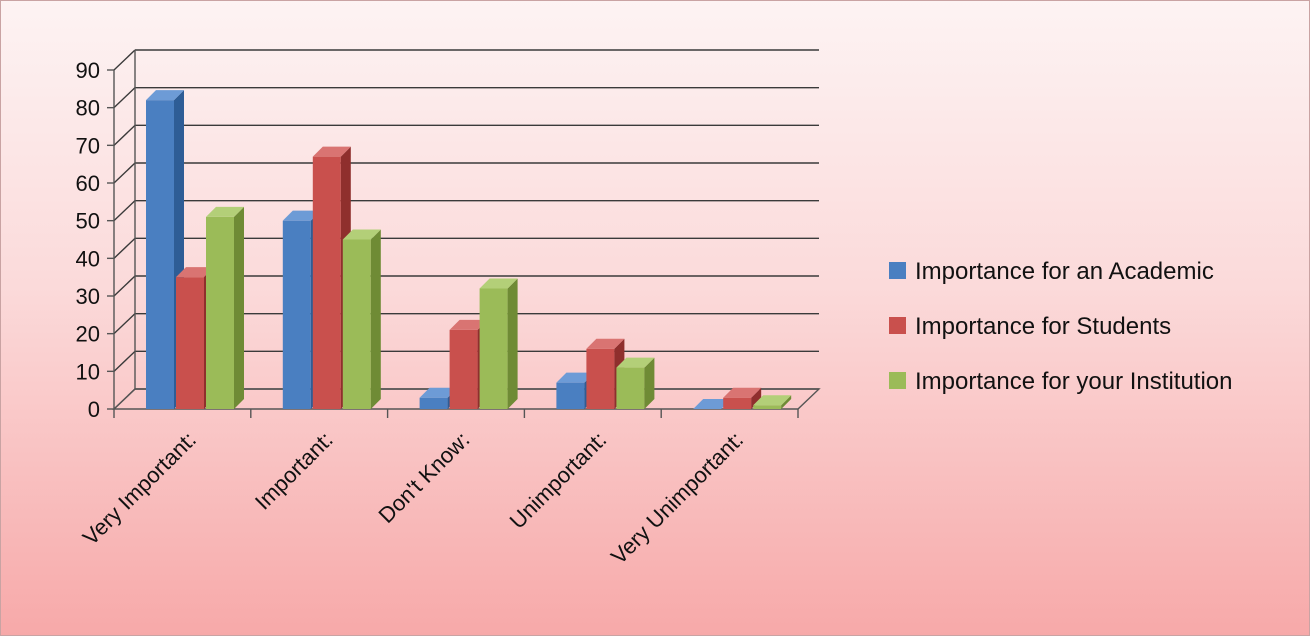  What do you see at coordinates (88, 258) in the screenshot?
I see `y-tick-label: 40` at bounding box center [88, 258].